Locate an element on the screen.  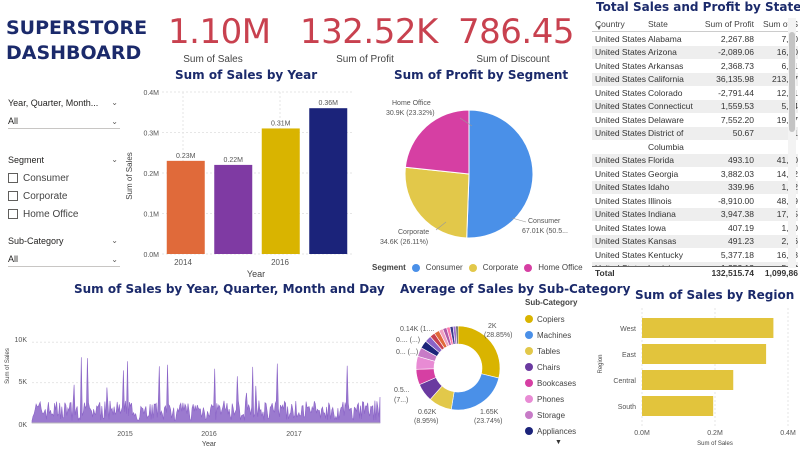
donut-slice-machines is located at coordinates (475, 392).